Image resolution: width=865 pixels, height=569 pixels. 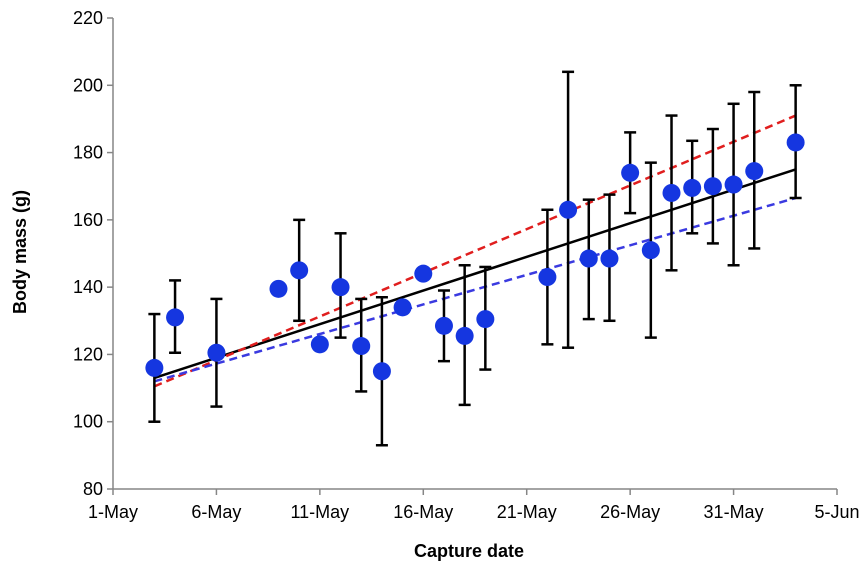 I want to click on y-tick-label: 200, so click(x=88, y=85).